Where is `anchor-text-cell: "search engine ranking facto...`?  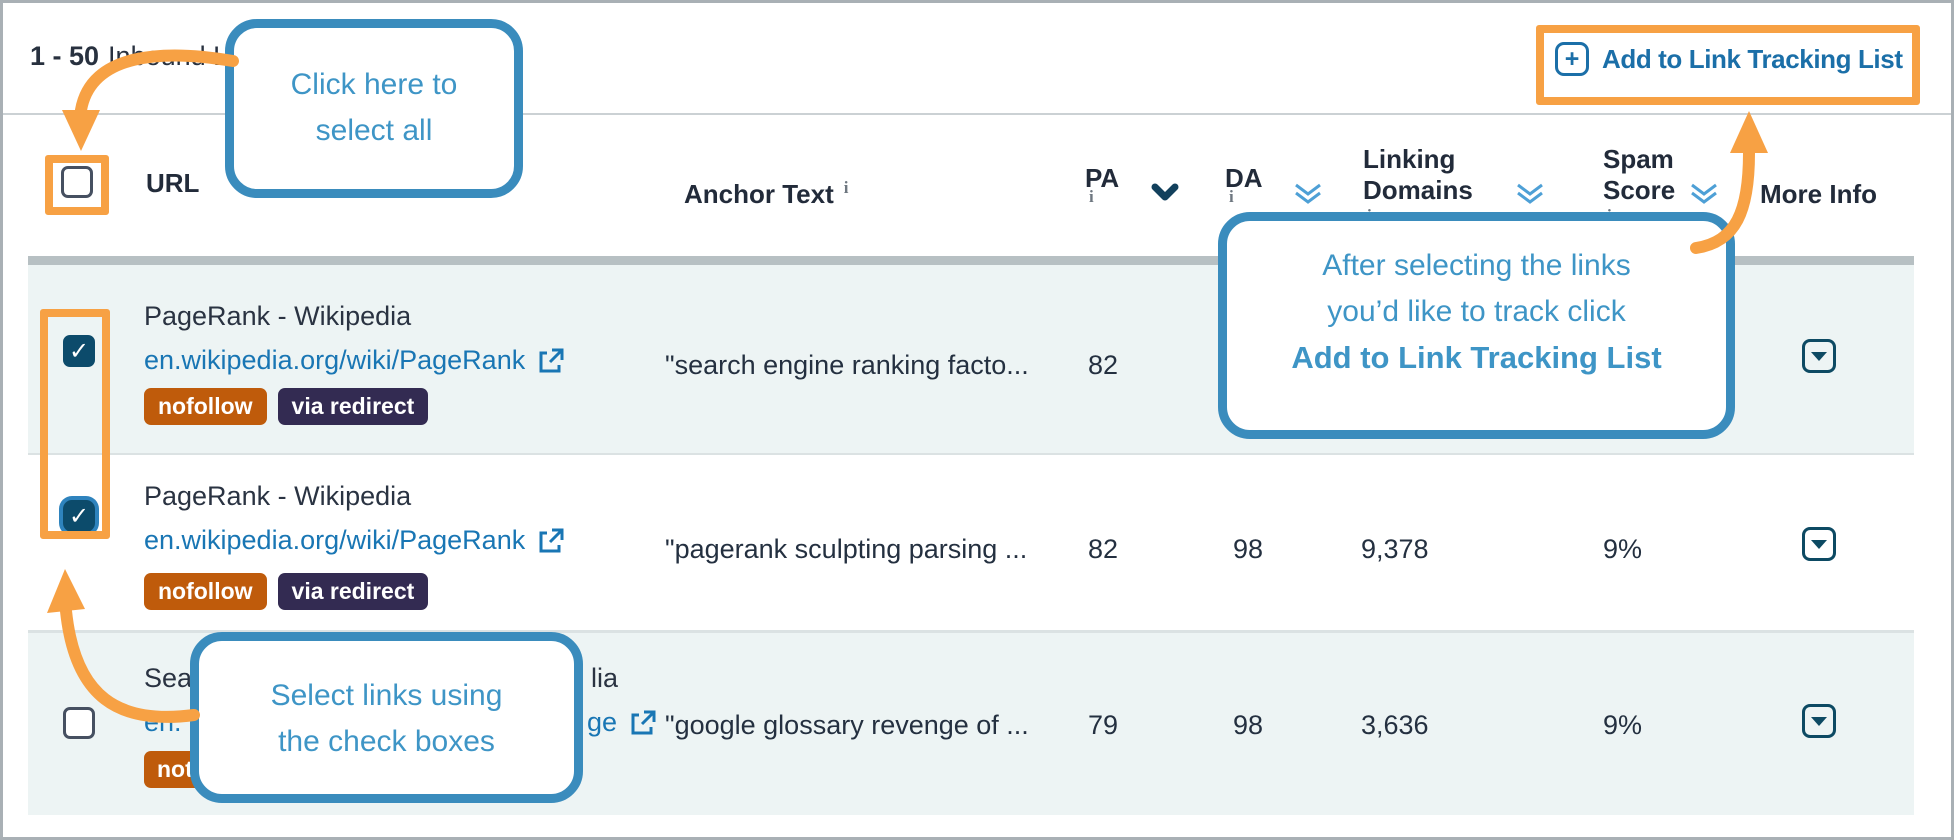 anchor-text-cell: "search engine ranking facto... is located at coordinates (847, 365).